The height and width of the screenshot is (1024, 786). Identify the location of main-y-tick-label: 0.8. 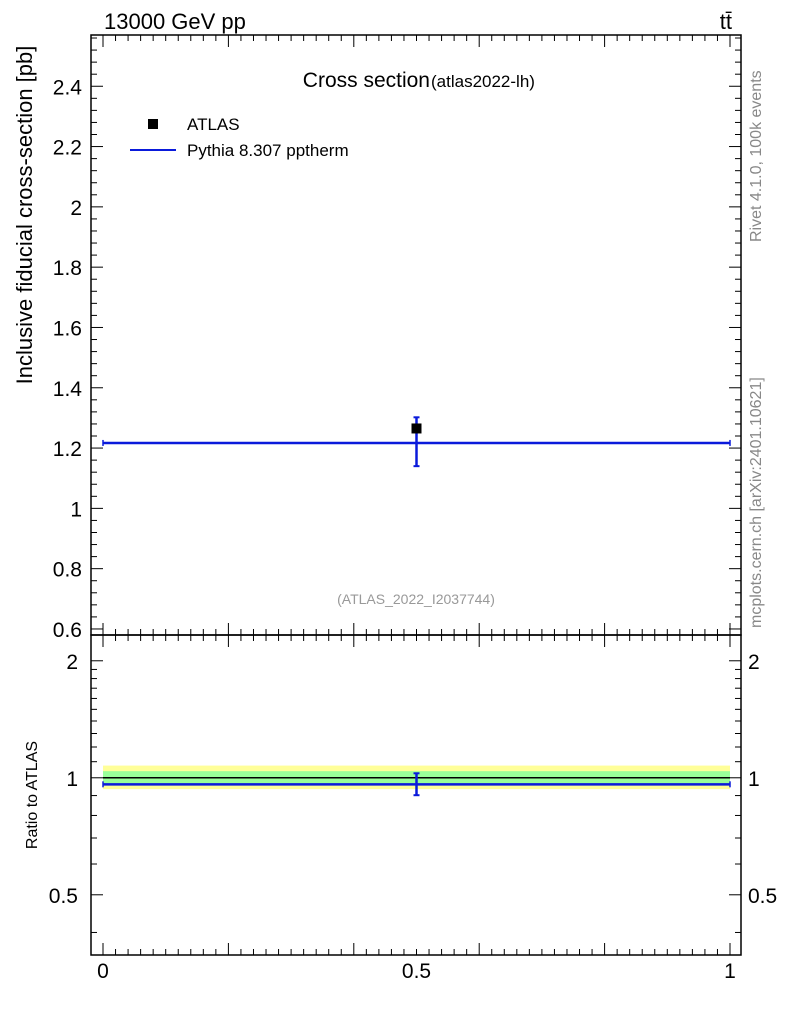
(67, 570).